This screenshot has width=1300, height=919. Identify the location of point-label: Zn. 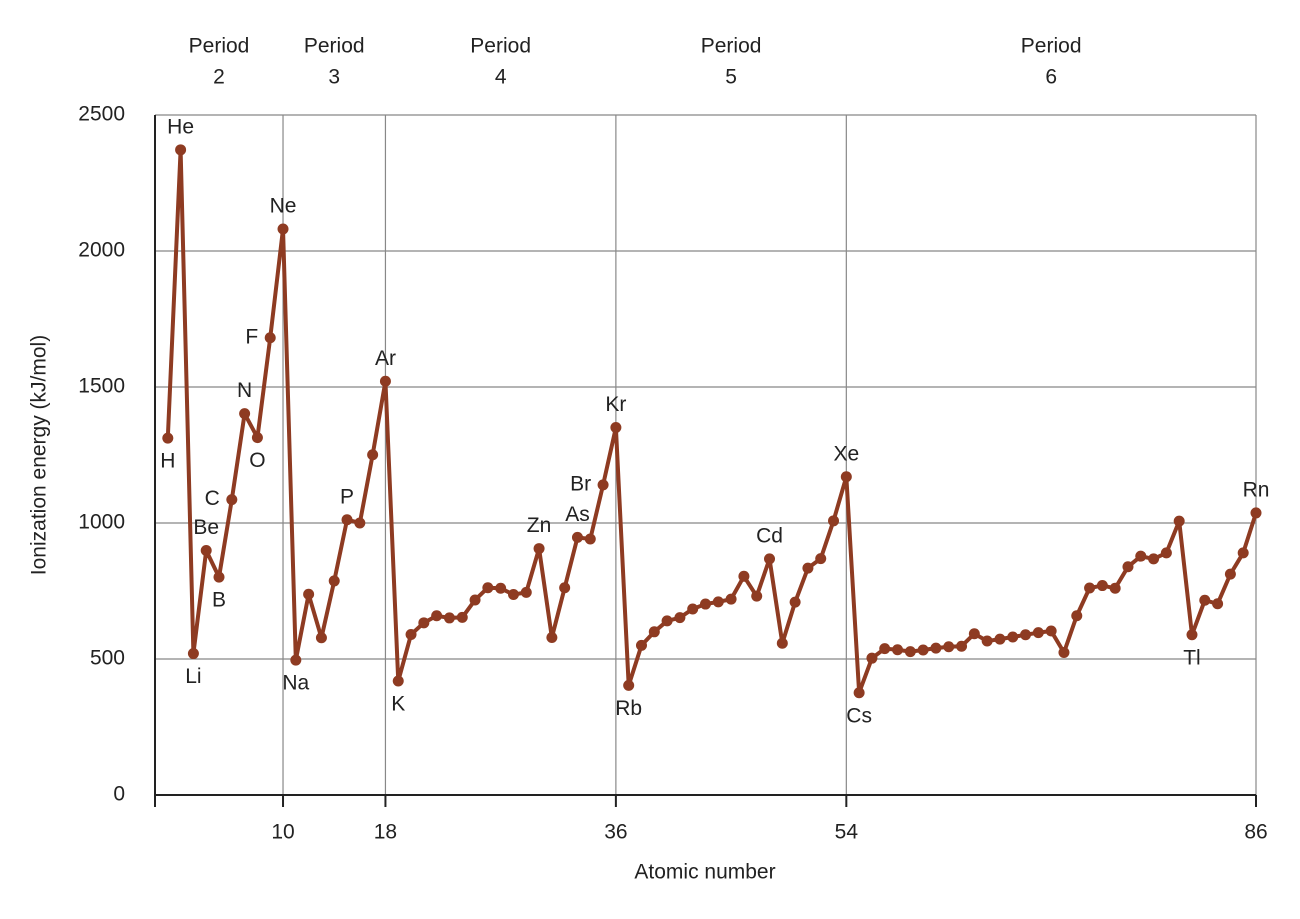
(539, 525).